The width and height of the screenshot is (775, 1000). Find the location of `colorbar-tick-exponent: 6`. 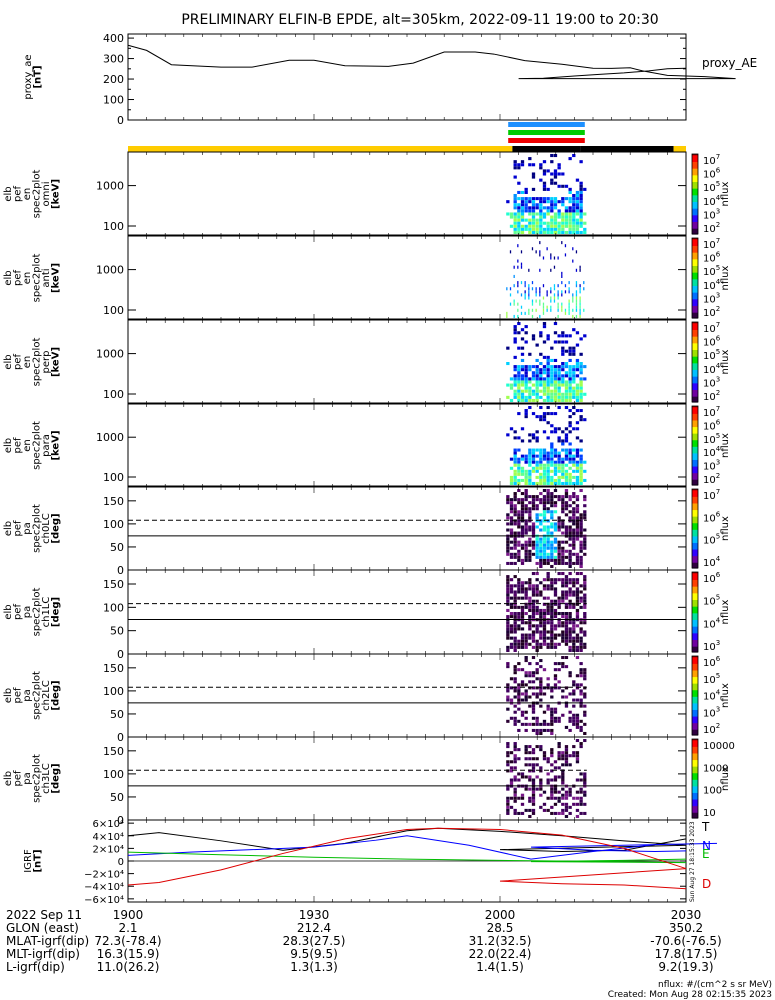

colorbar-tick-exponent: 6 is located at coordinates (718, 575).